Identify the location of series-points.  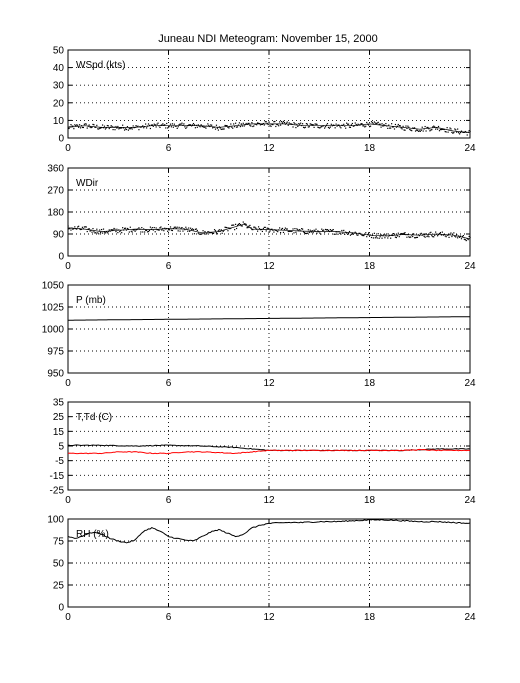
(269, 128).